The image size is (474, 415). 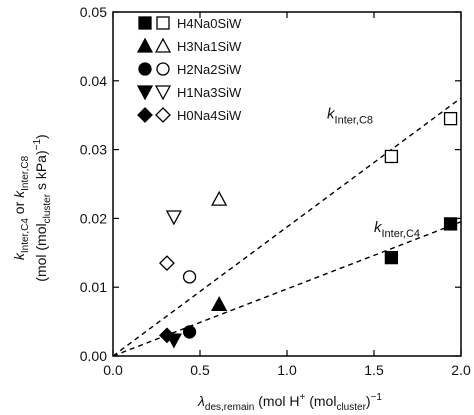 What do you see at coordinates (209, 69) in the screenshot?
I see `legend-label-2: H2Na2SiW` at bounding box center [209, 69].